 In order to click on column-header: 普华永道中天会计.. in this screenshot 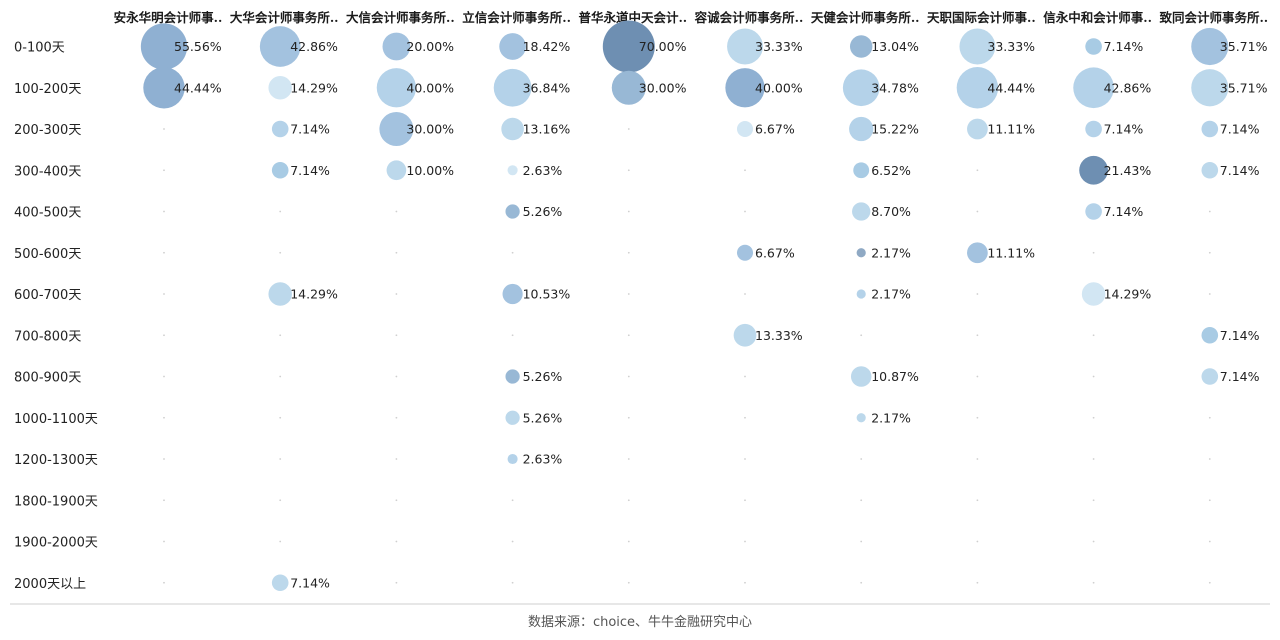, I will do `click(632, 17)`.